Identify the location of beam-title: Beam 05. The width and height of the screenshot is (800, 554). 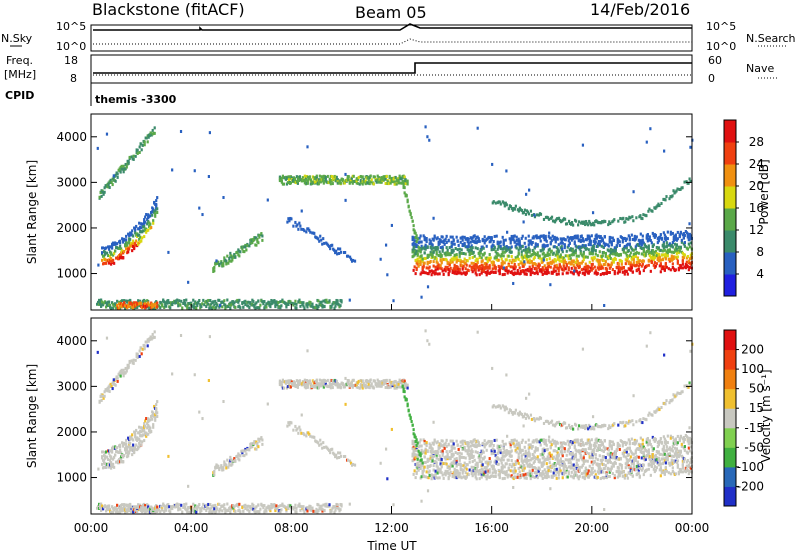
(391, 12).